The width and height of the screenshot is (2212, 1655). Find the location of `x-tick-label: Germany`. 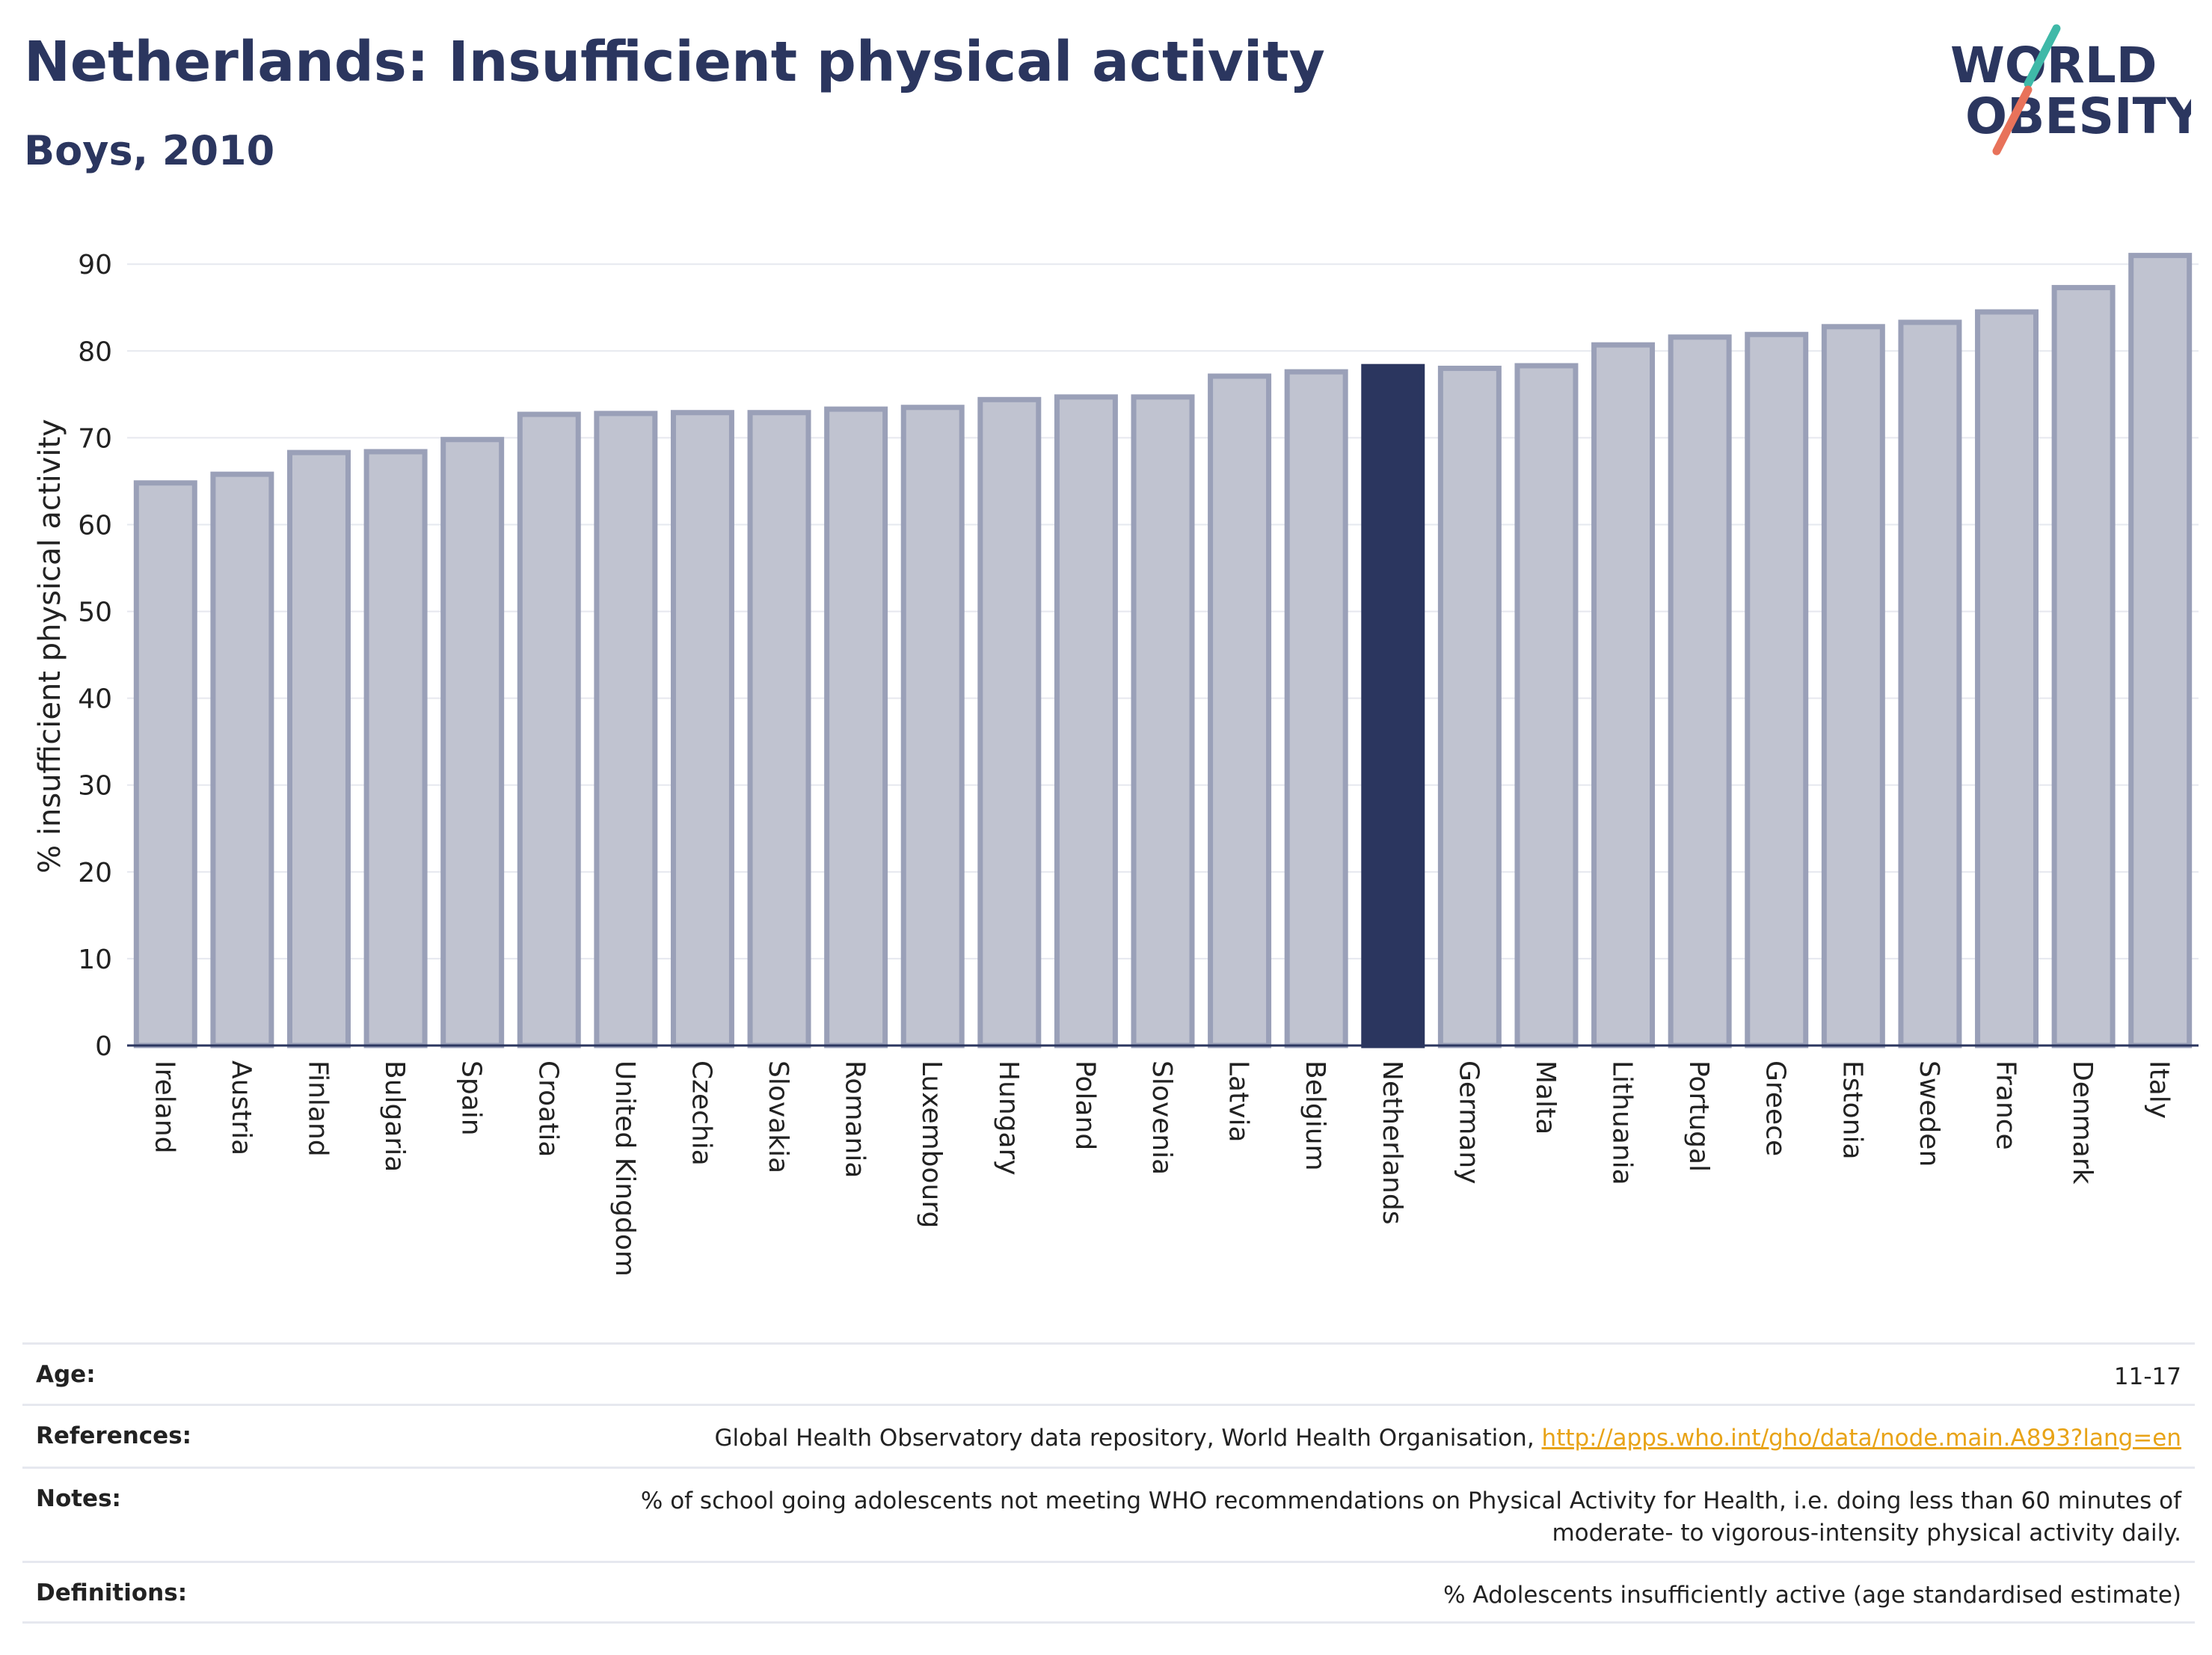

x-tick-label: Germany is located at coordinates (1468, 1122).